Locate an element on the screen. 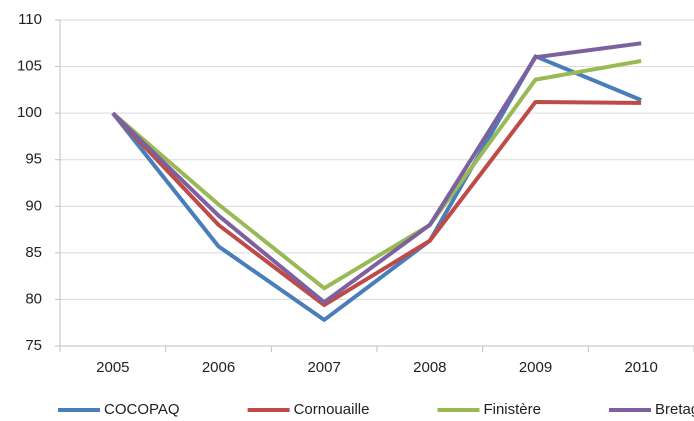 The image size is (694, 421). y-tick-label: 80 is located at coordinates (33, 298).